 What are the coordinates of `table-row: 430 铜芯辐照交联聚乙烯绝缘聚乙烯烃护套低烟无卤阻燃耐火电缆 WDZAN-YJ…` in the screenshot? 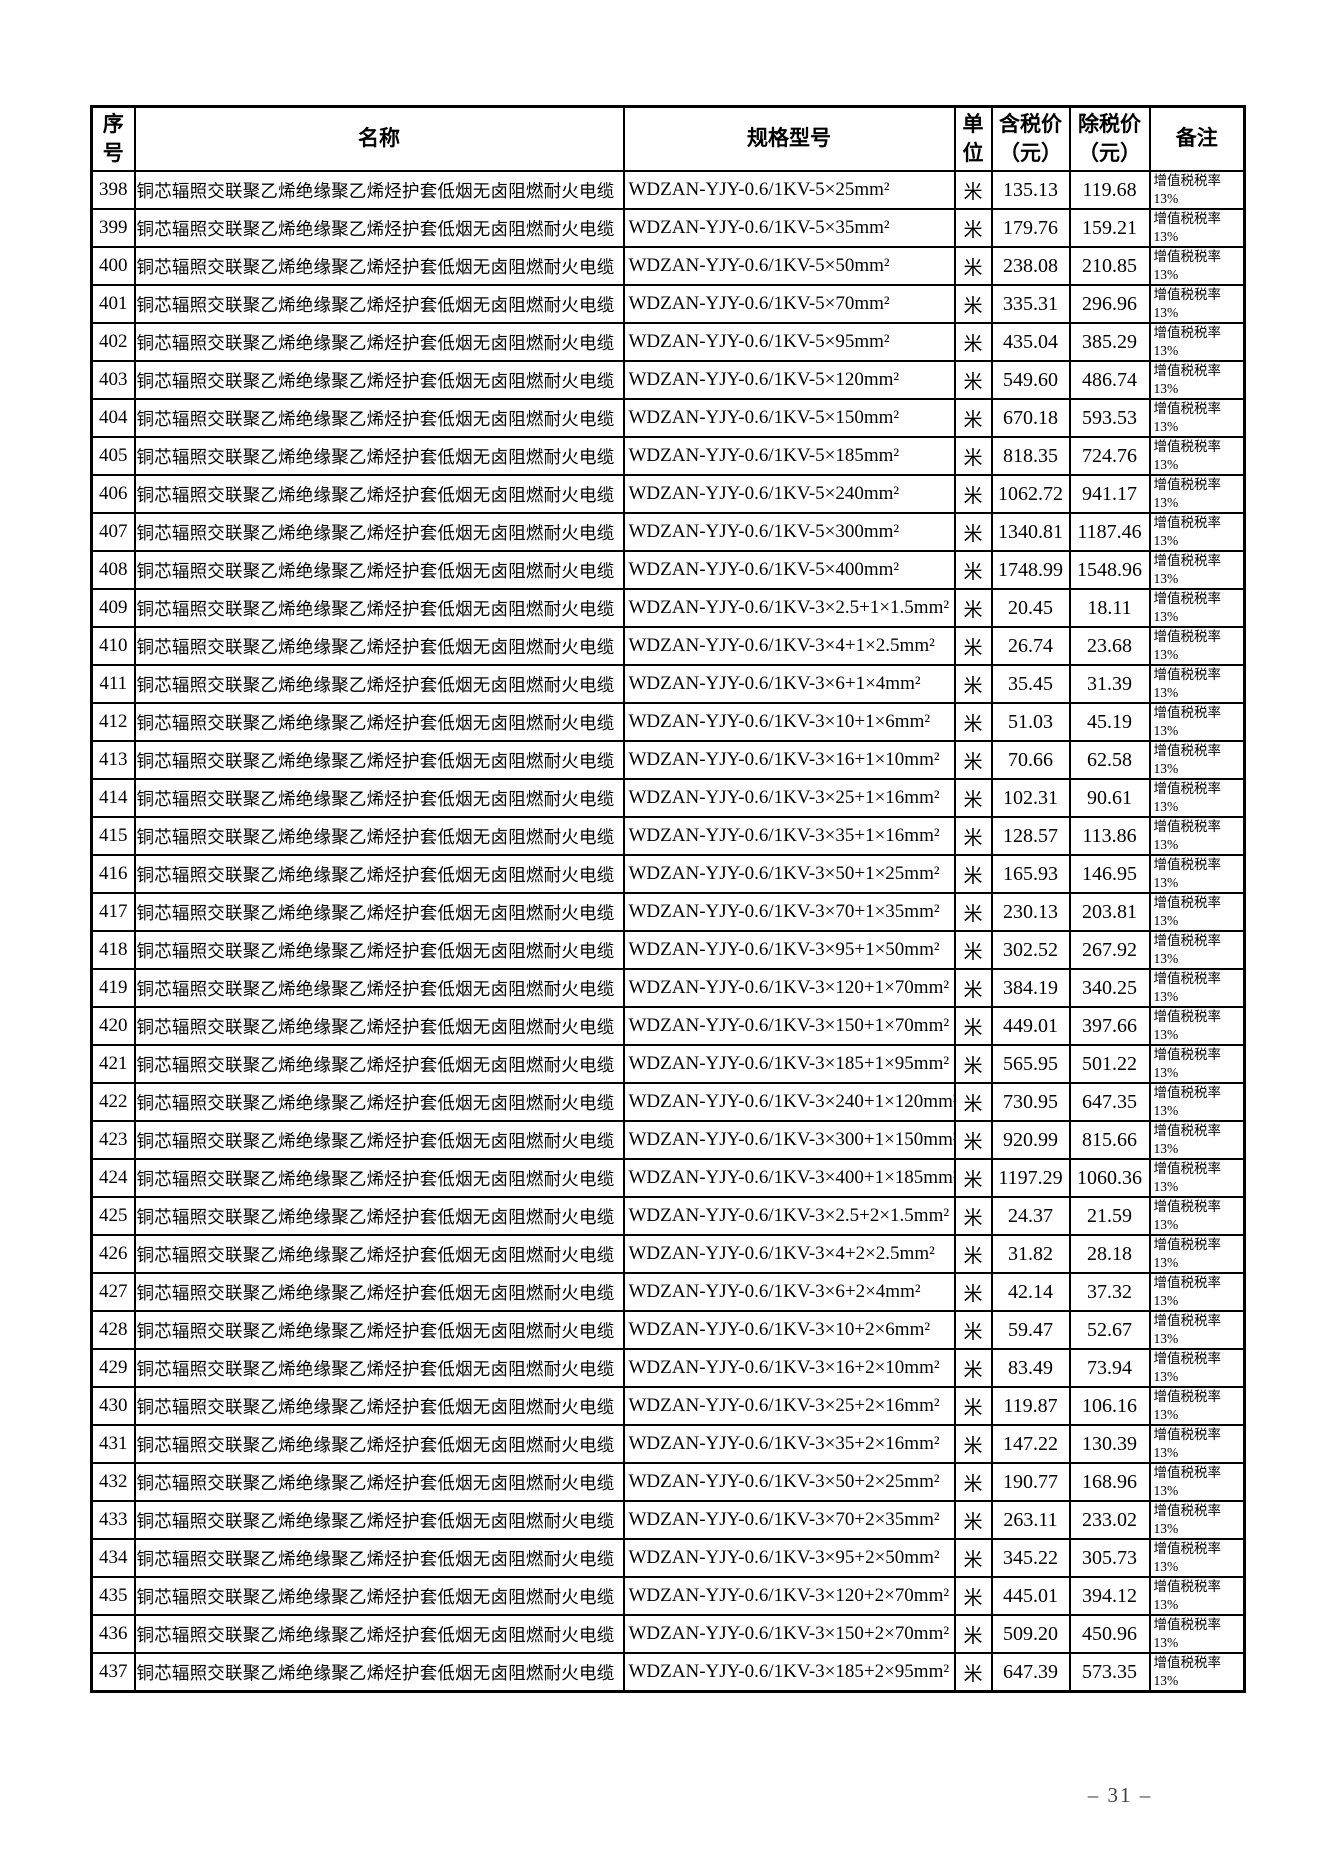 It's located at (668, 1406).